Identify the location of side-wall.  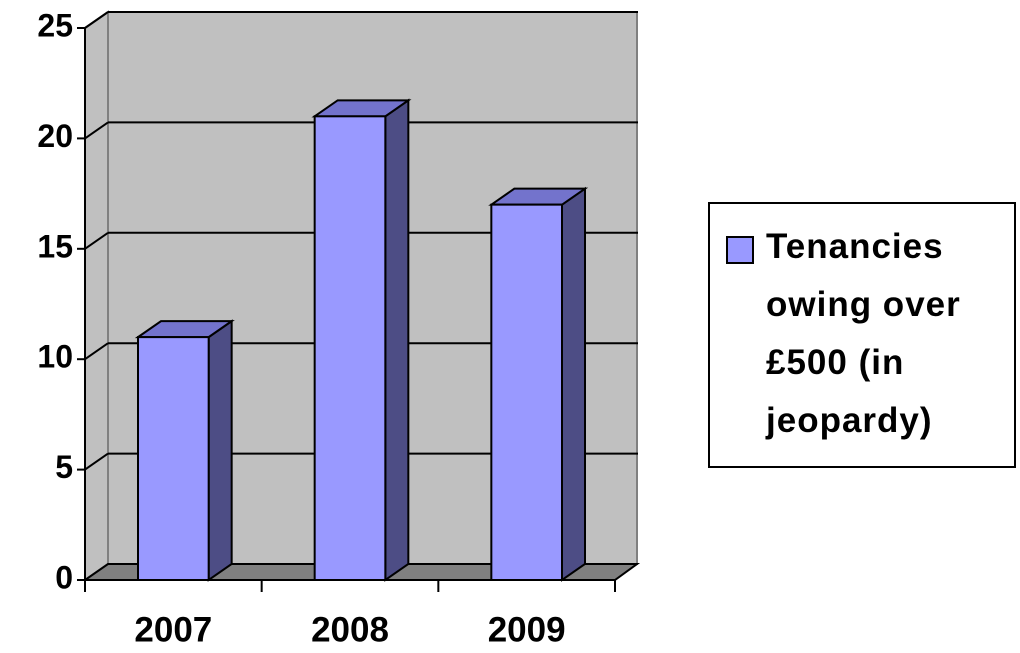
(96, 296).